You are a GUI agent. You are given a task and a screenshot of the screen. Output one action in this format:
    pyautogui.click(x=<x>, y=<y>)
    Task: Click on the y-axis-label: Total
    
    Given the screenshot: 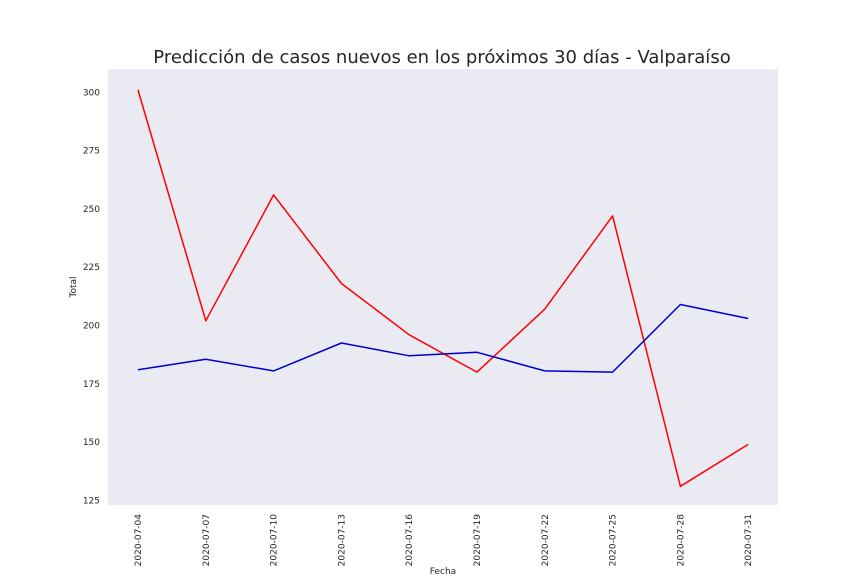 What is the action you would take?
    pyautogui.click(x=74, y=287)
    